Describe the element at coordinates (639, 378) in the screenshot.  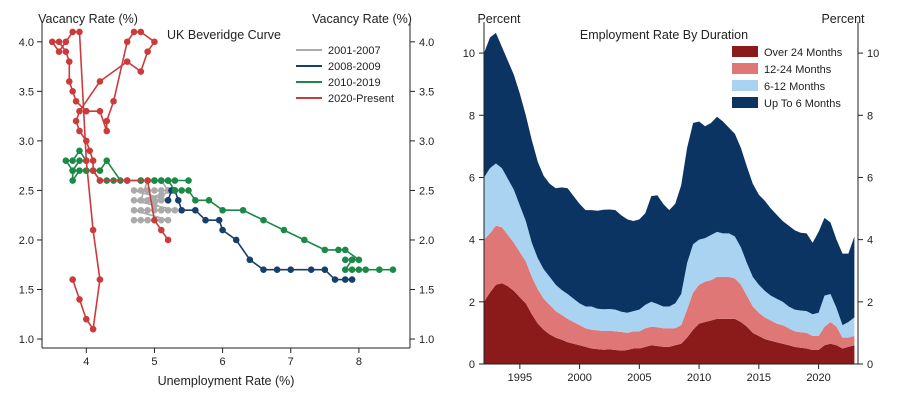
I see `x-tick-label: 2005` at that location.